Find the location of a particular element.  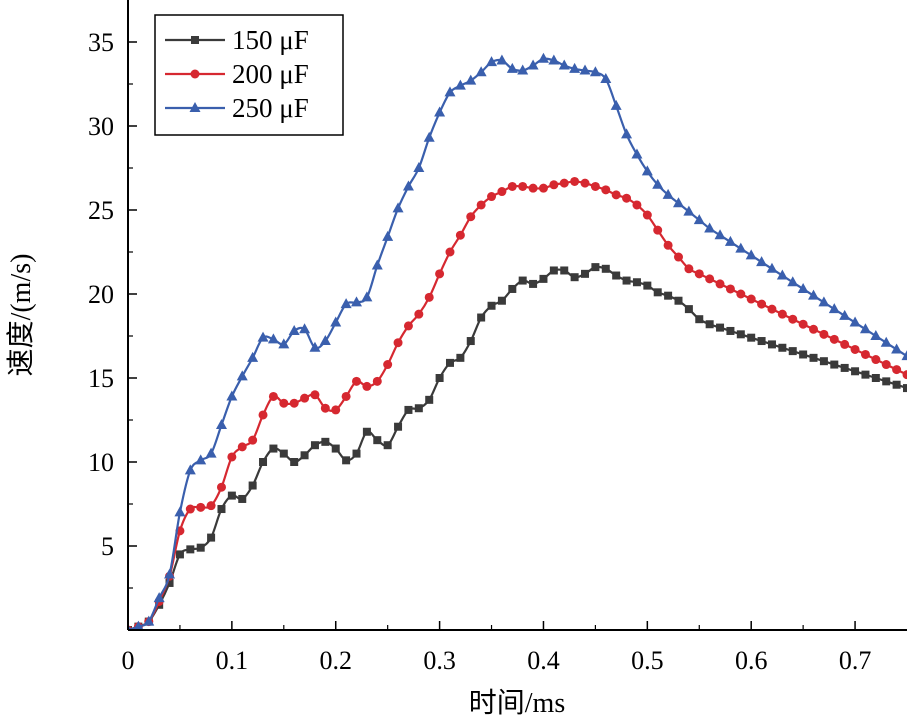

y-tick-label: 20 is located at coordinates (101, 294).